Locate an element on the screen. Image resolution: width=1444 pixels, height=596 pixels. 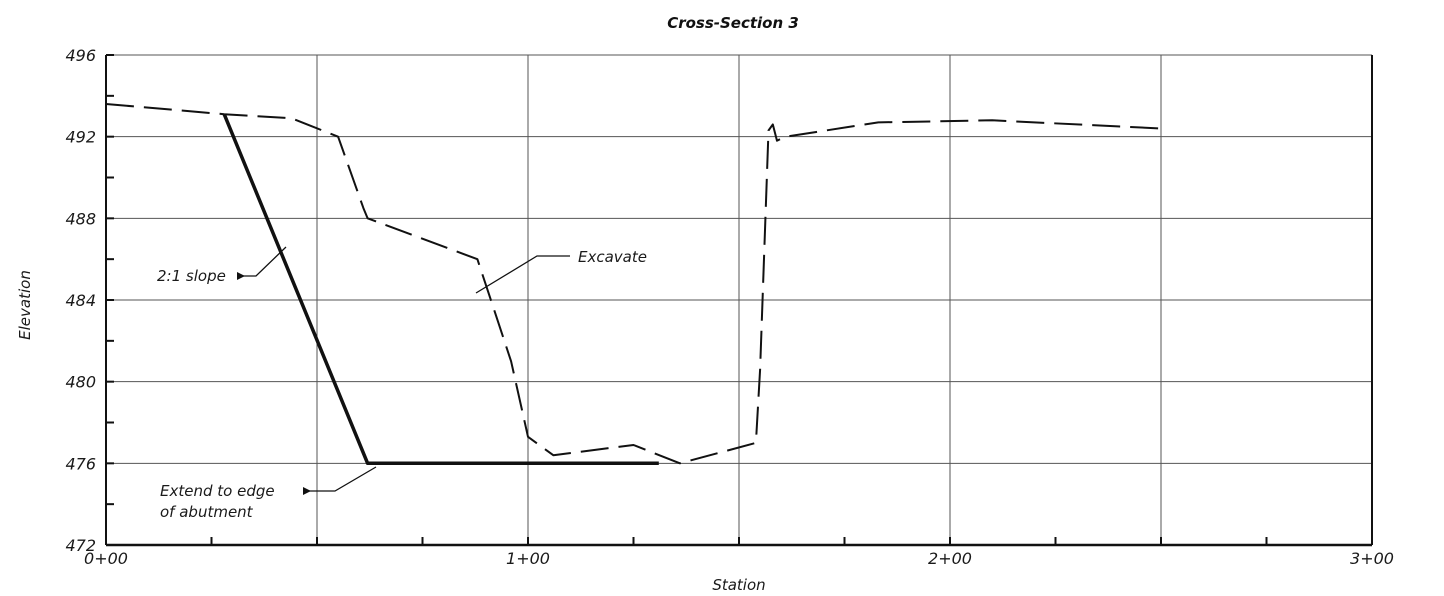
y-tick-label: 480 is located at coordinates (80, 382).